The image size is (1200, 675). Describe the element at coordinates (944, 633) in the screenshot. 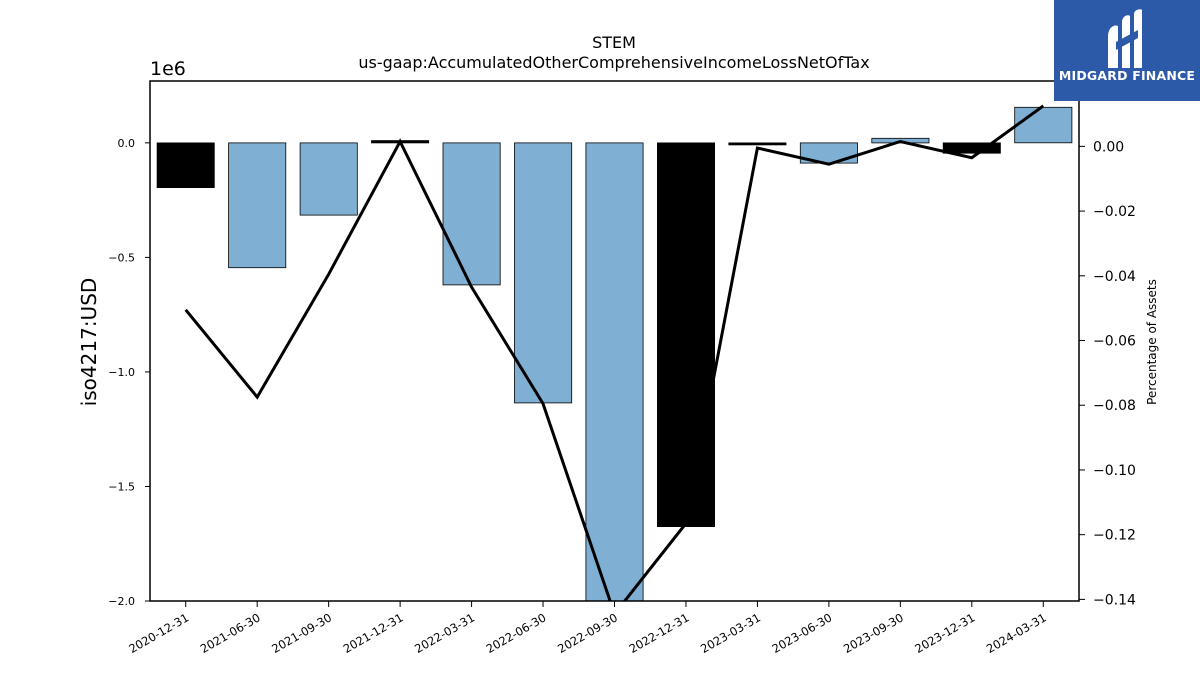

I see `x-tick-label: 2023-12-31` at that location.